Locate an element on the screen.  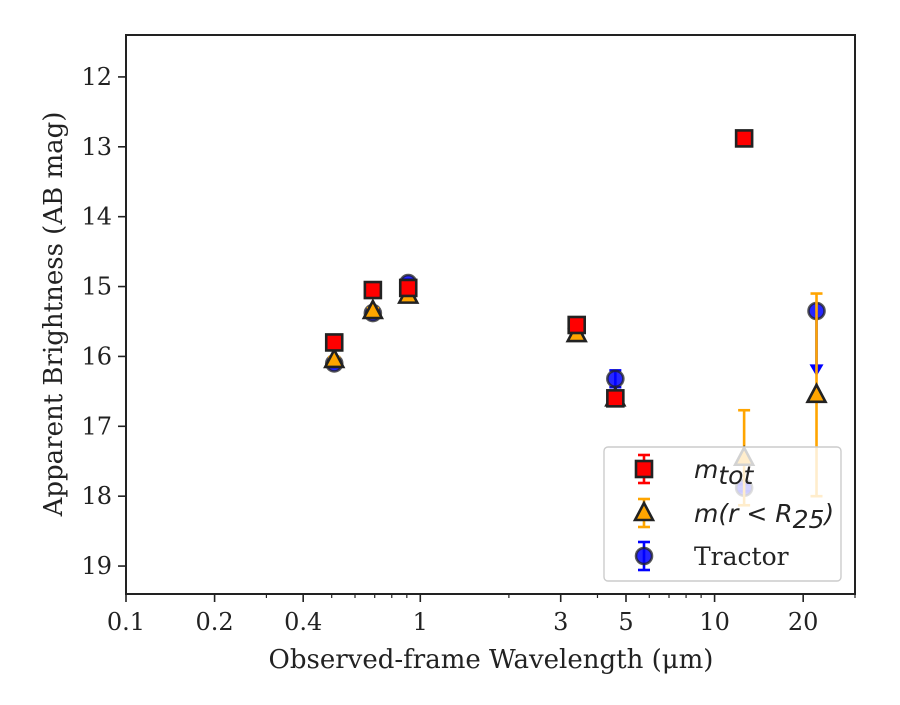
legend: mtot m(r < R25) Tractor is located at coordinates (722, 514).